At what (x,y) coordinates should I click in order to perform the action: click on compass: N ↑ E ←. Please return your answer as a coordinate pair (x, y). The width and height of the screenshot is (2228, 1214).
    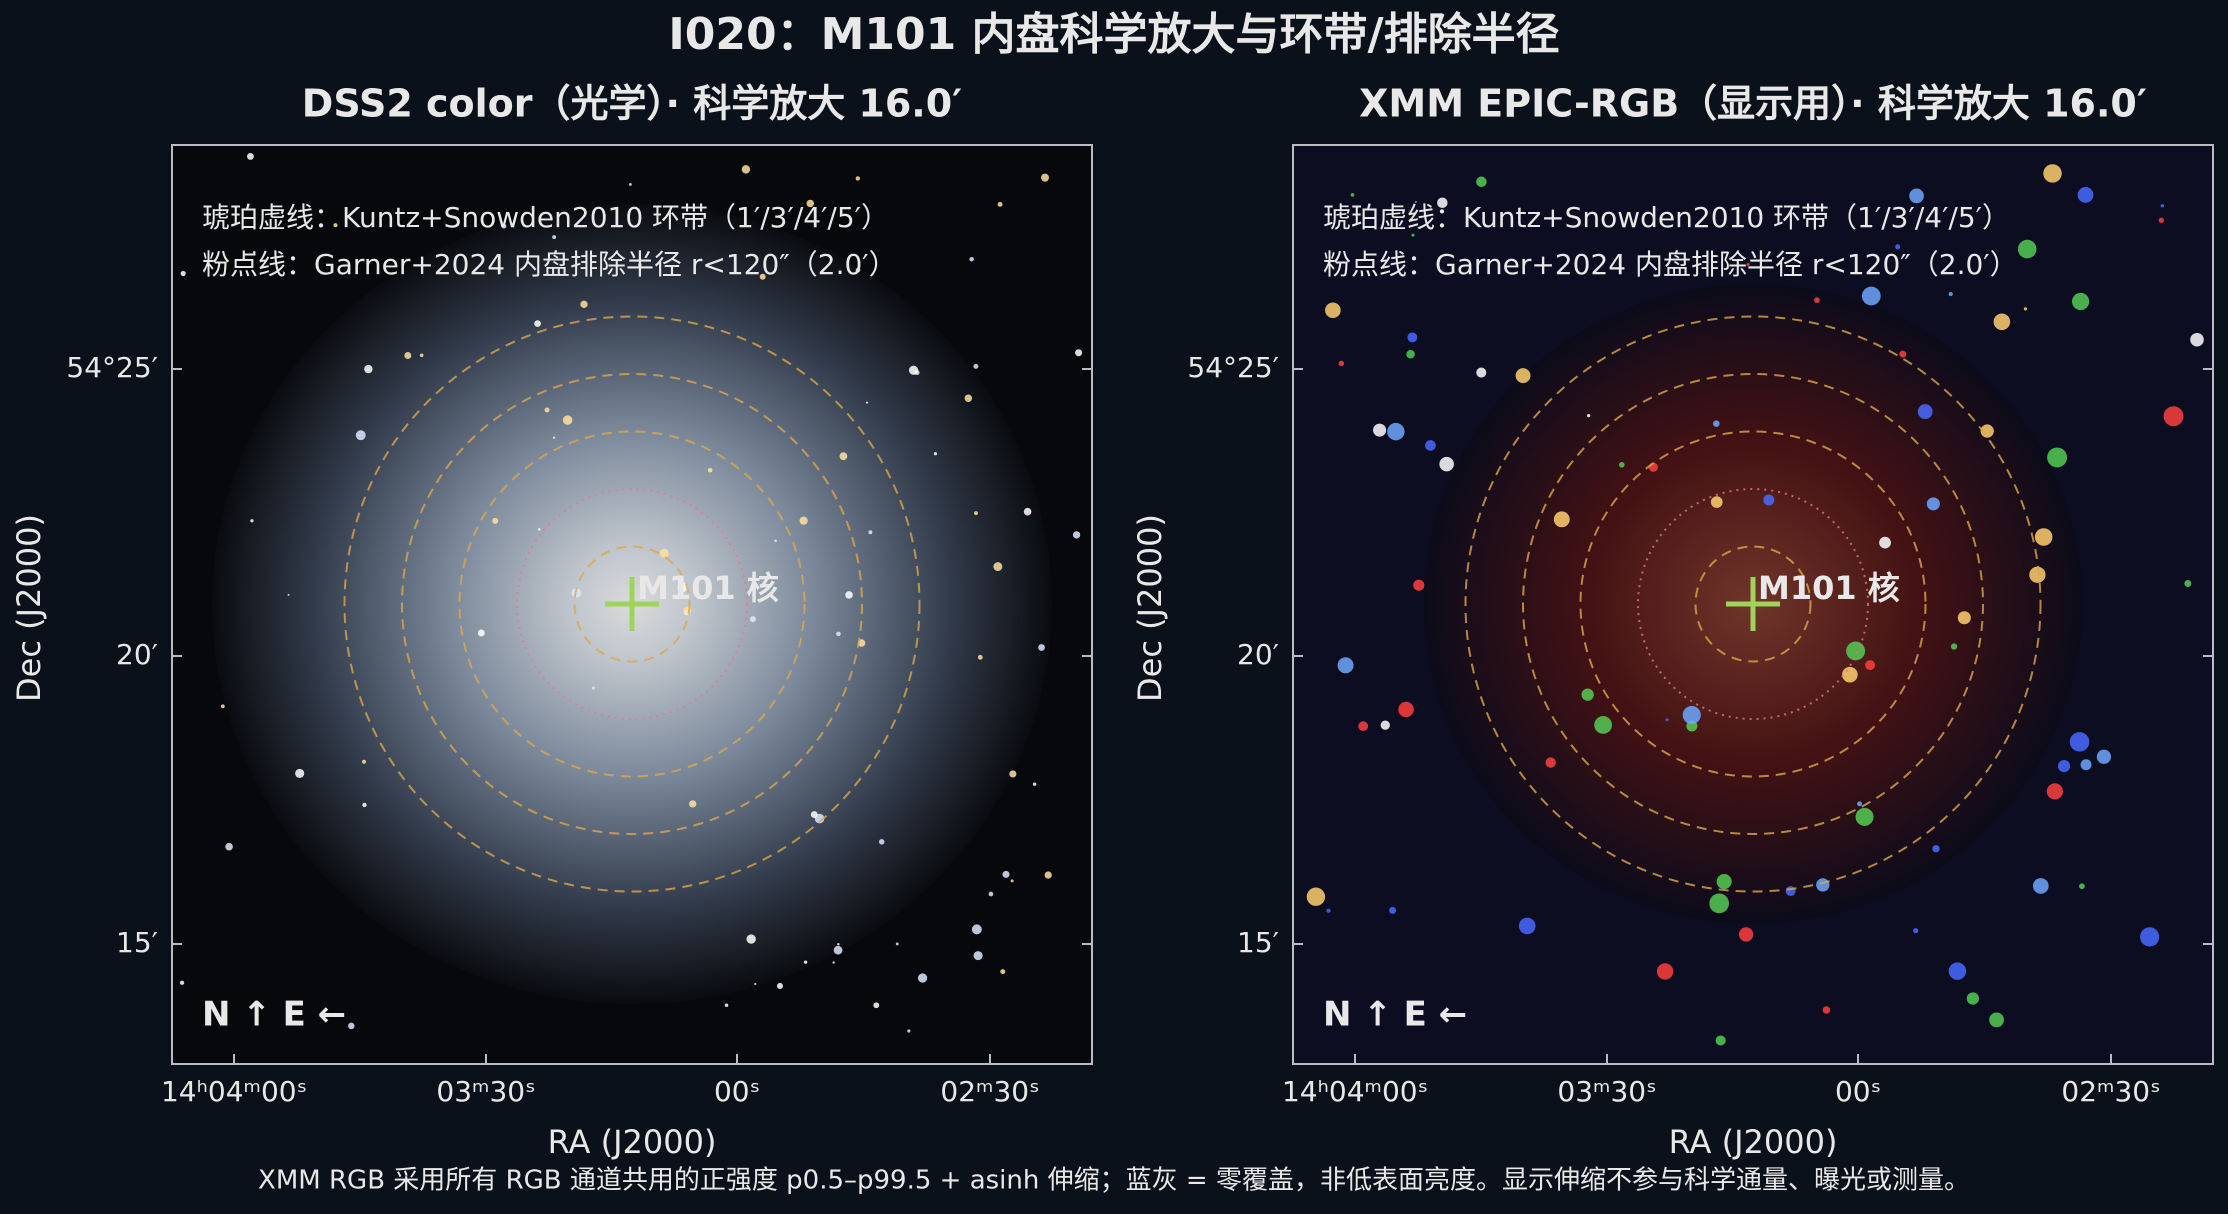
    Looking at the image, I should click on (1395, 1015).